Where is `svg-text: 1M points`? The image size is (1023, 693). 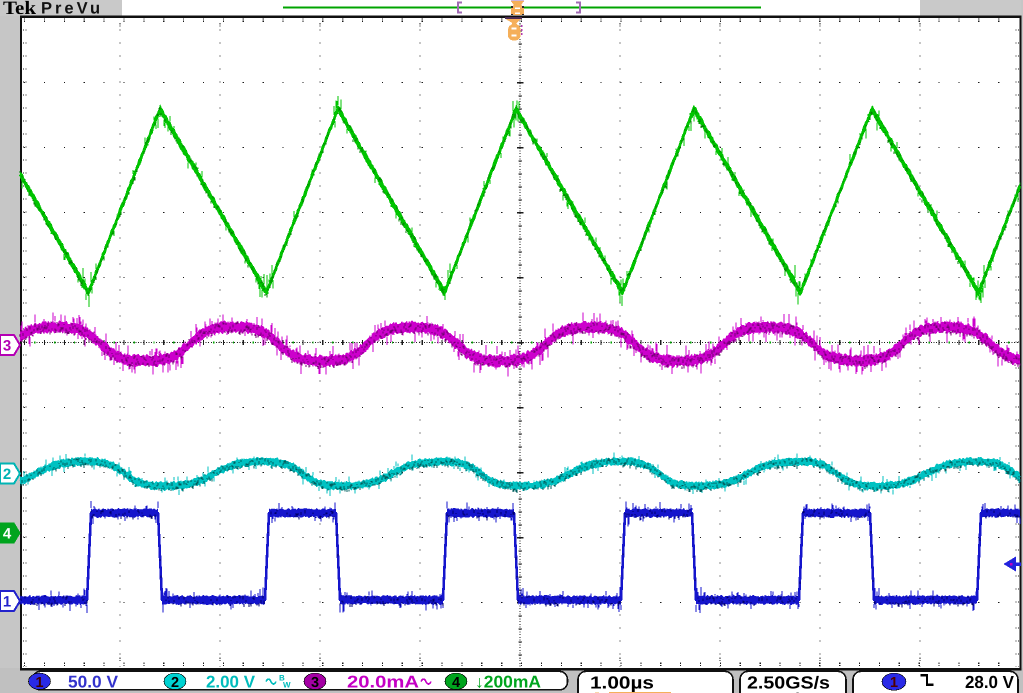 svg-text: 1M points is located at coordinates (786, 692).